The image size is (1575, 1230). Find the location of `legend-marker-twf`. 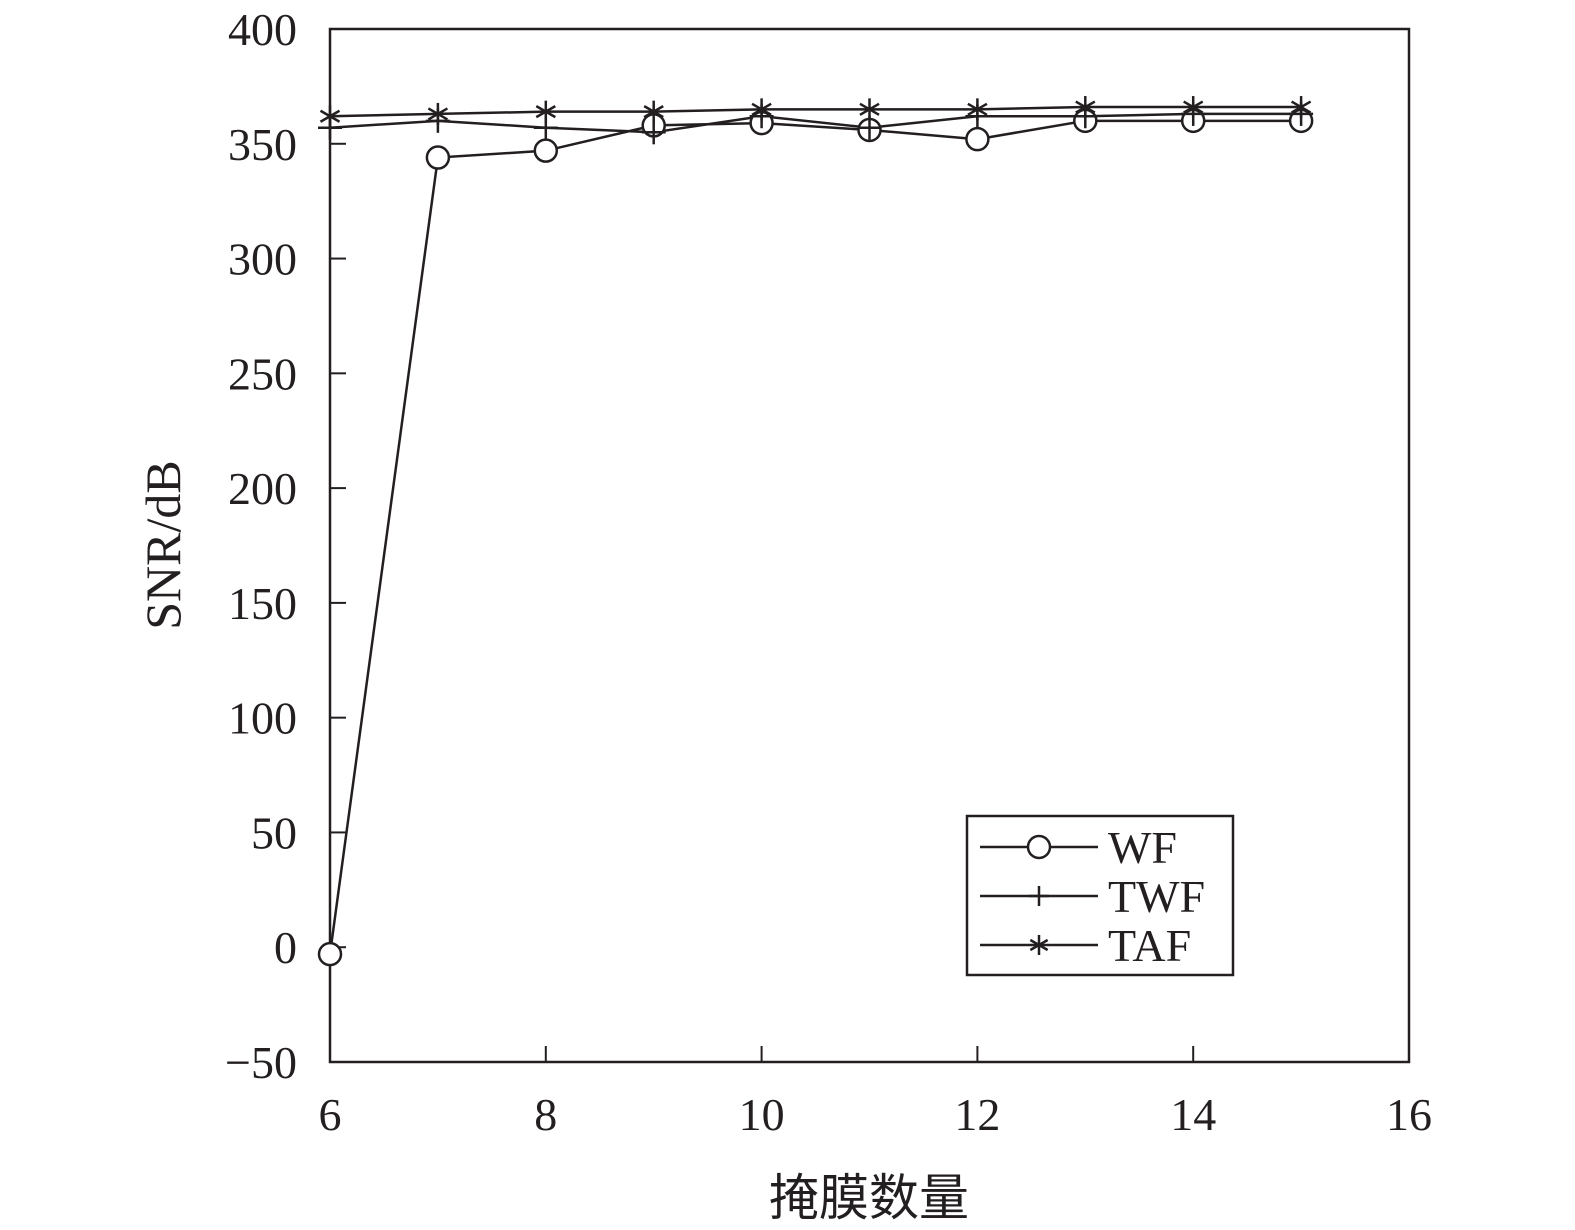

legend-marker-twf is located at coordinates (1039, 896).